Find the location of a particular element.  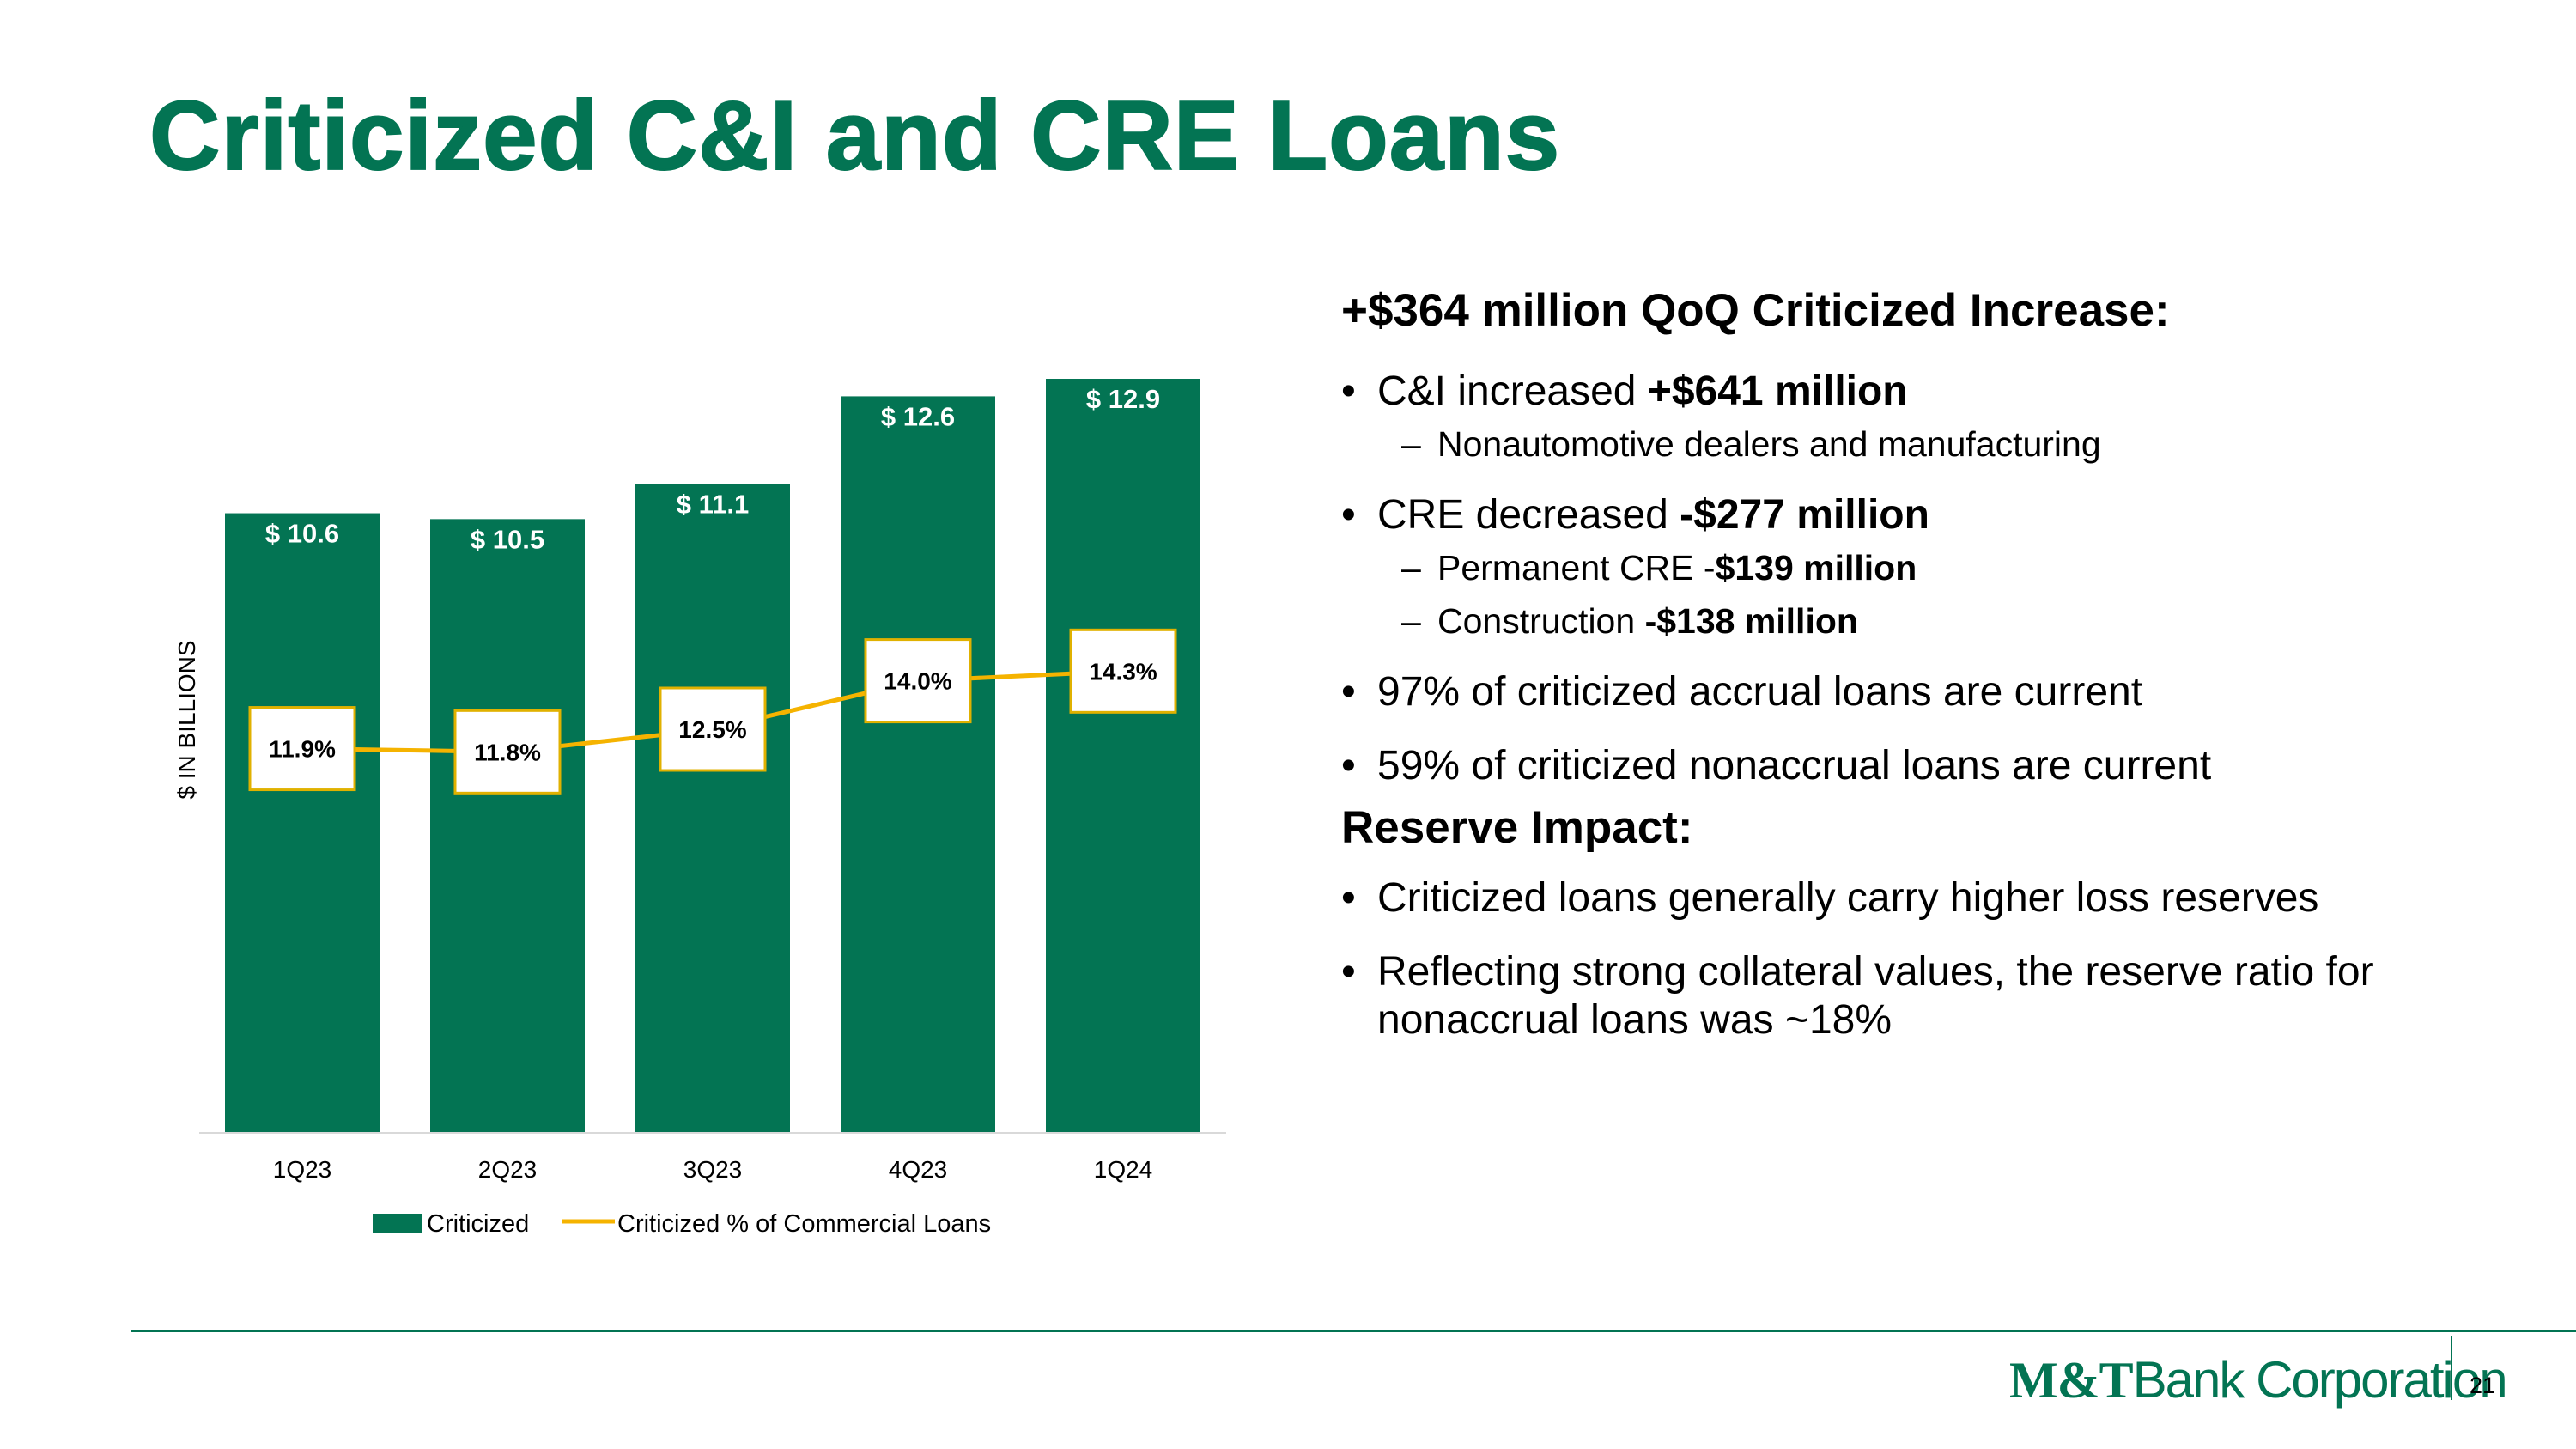

bar-value-label: $ 10.5 is located at coordinates (508, 539).